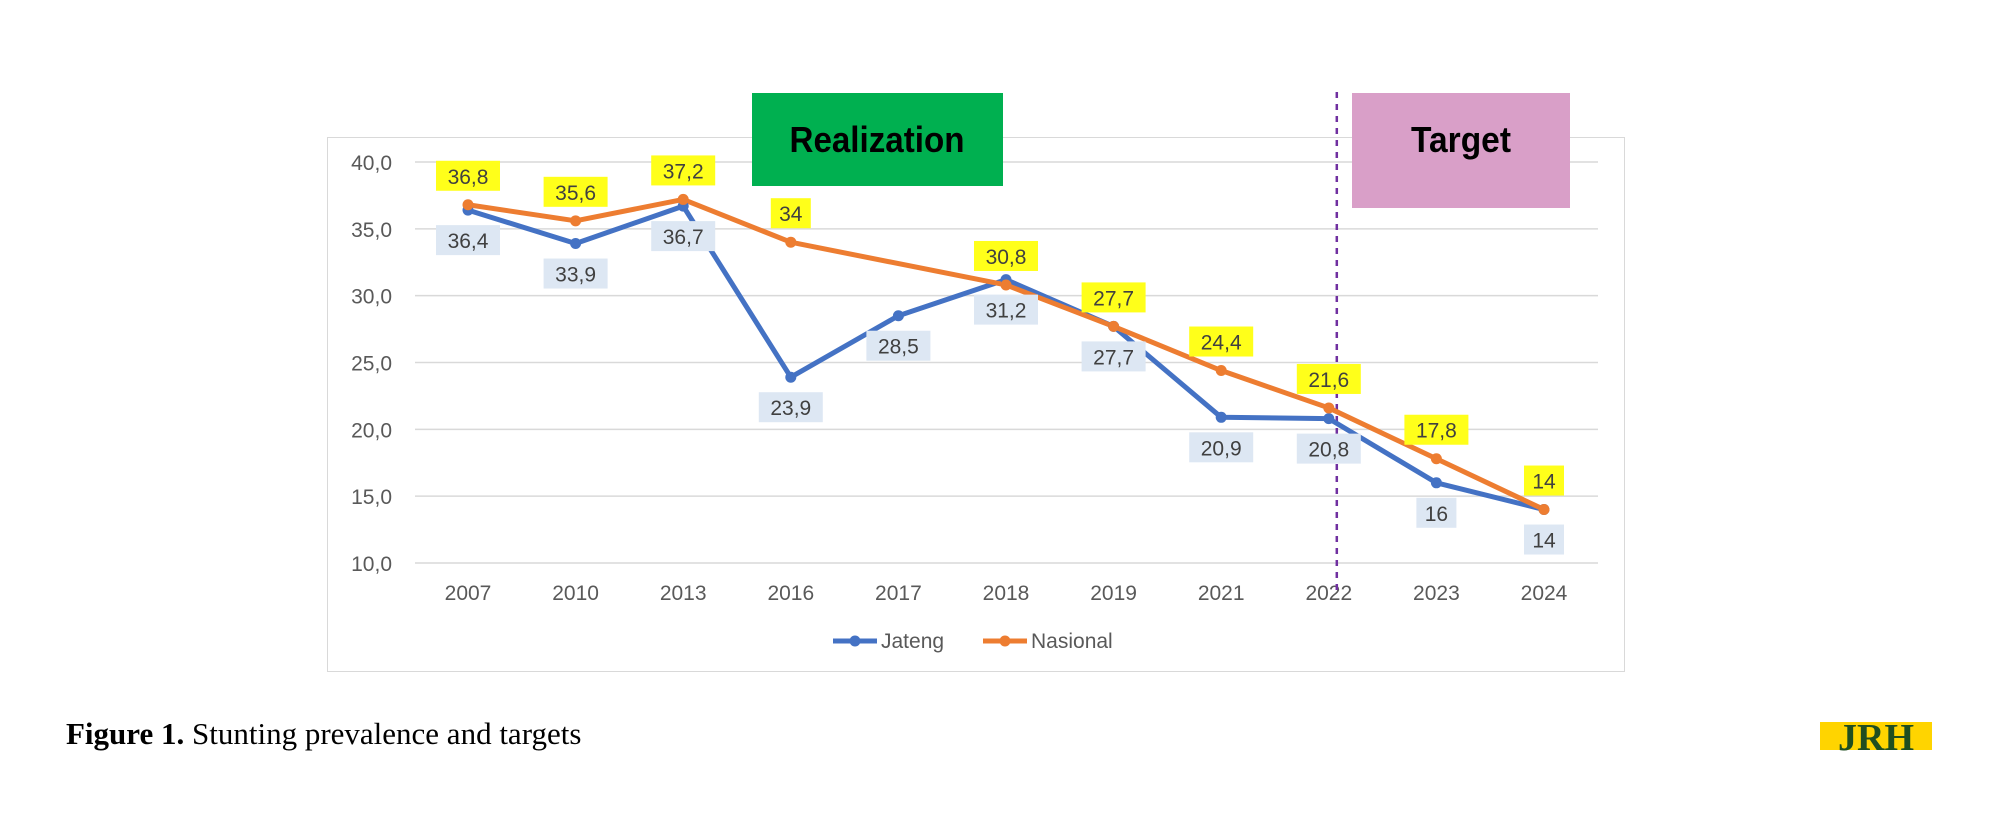  I want to click on x-tick-label-5: 2018, so click(1006, 593).